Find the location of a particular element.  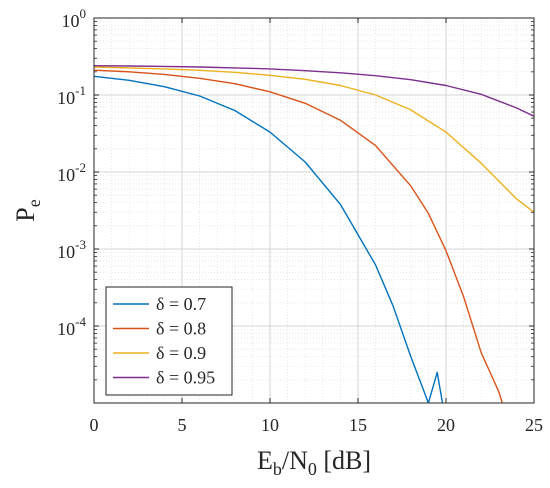

x-tick-label: 5 is located at coordinates (182, 425).